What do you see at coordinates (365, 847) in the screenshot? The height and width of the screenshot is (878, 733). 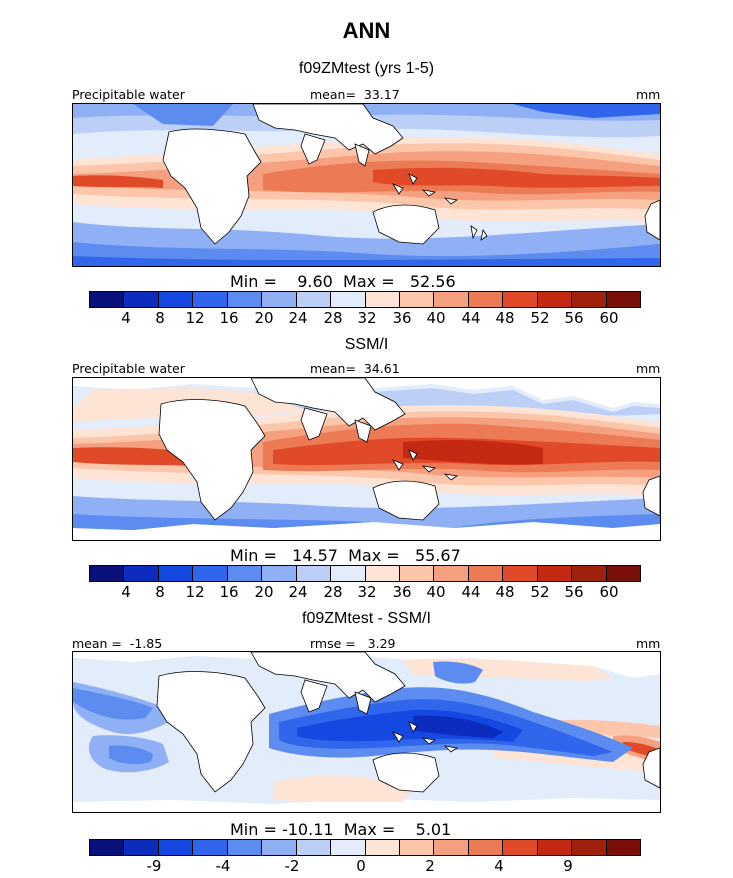 I see `panel-3-colorbar` at bounding box center [365, 847].